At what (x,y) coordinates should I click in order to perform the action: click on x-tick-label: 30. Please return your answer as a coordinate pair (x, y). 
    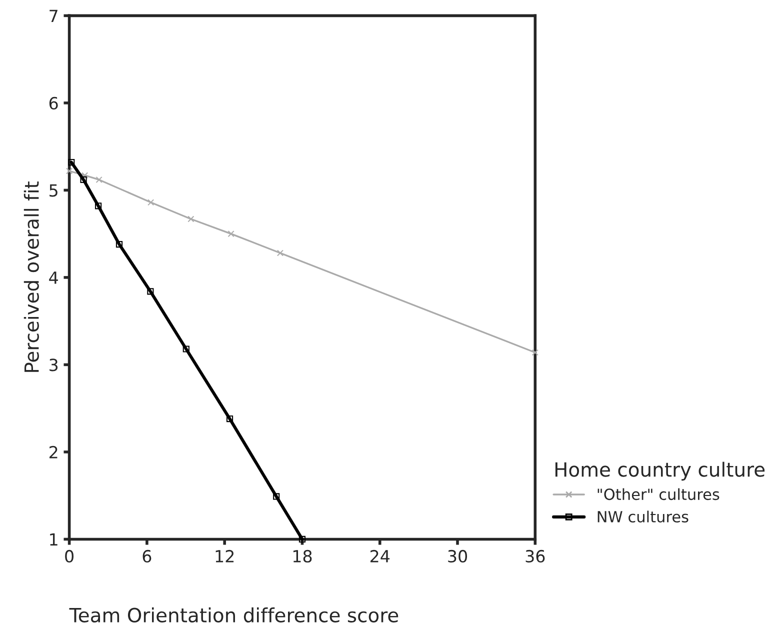
    Looking at the image, I should click on (458, 556).